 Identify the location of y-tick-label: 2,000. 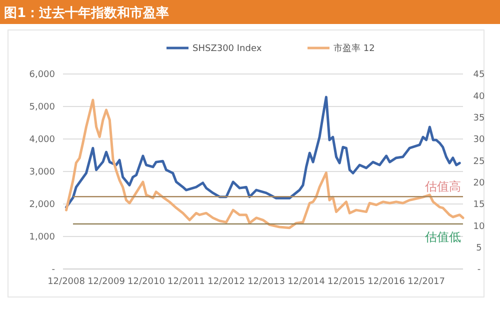
(42, 205).